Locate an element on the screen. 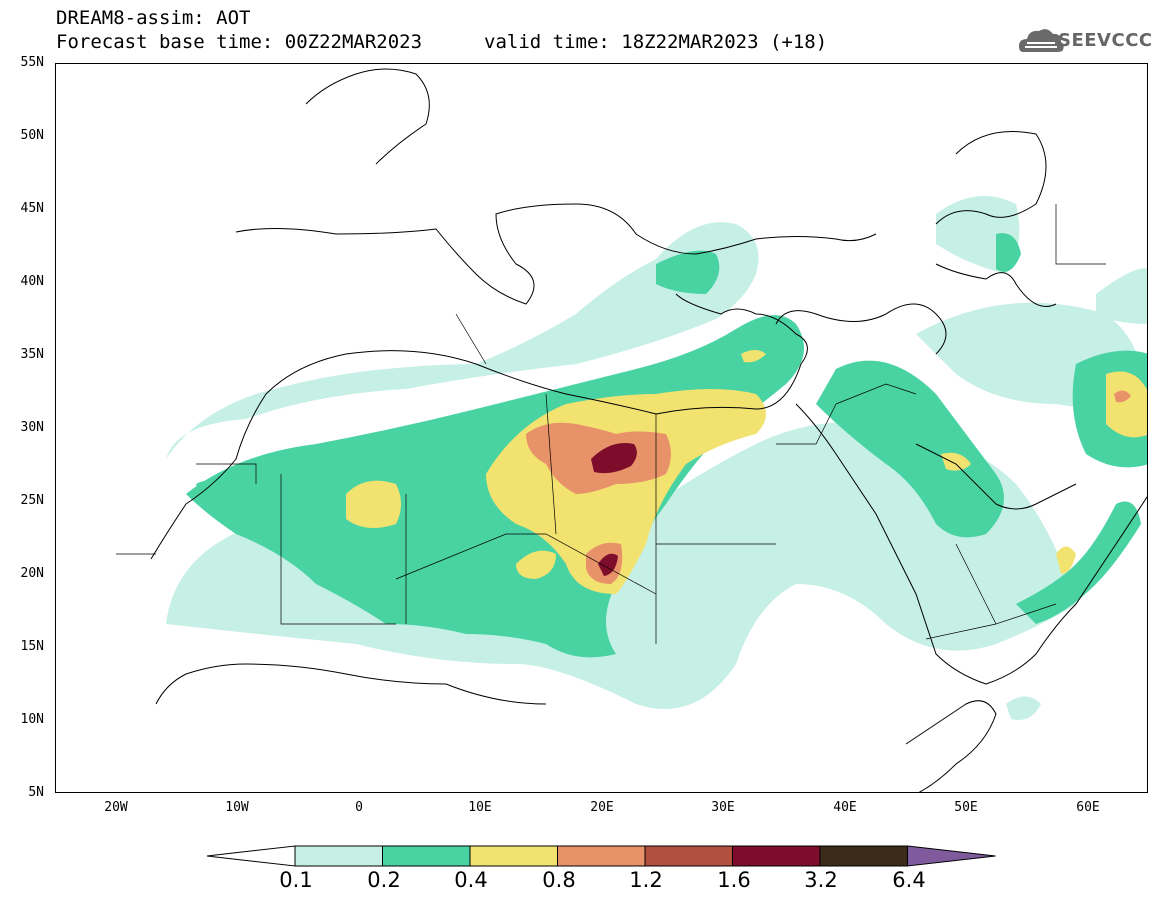 Image resolution: width=1165 pixels, height=905 pixels. lat-label-15n: 15N is located at coordinates (32, 646).